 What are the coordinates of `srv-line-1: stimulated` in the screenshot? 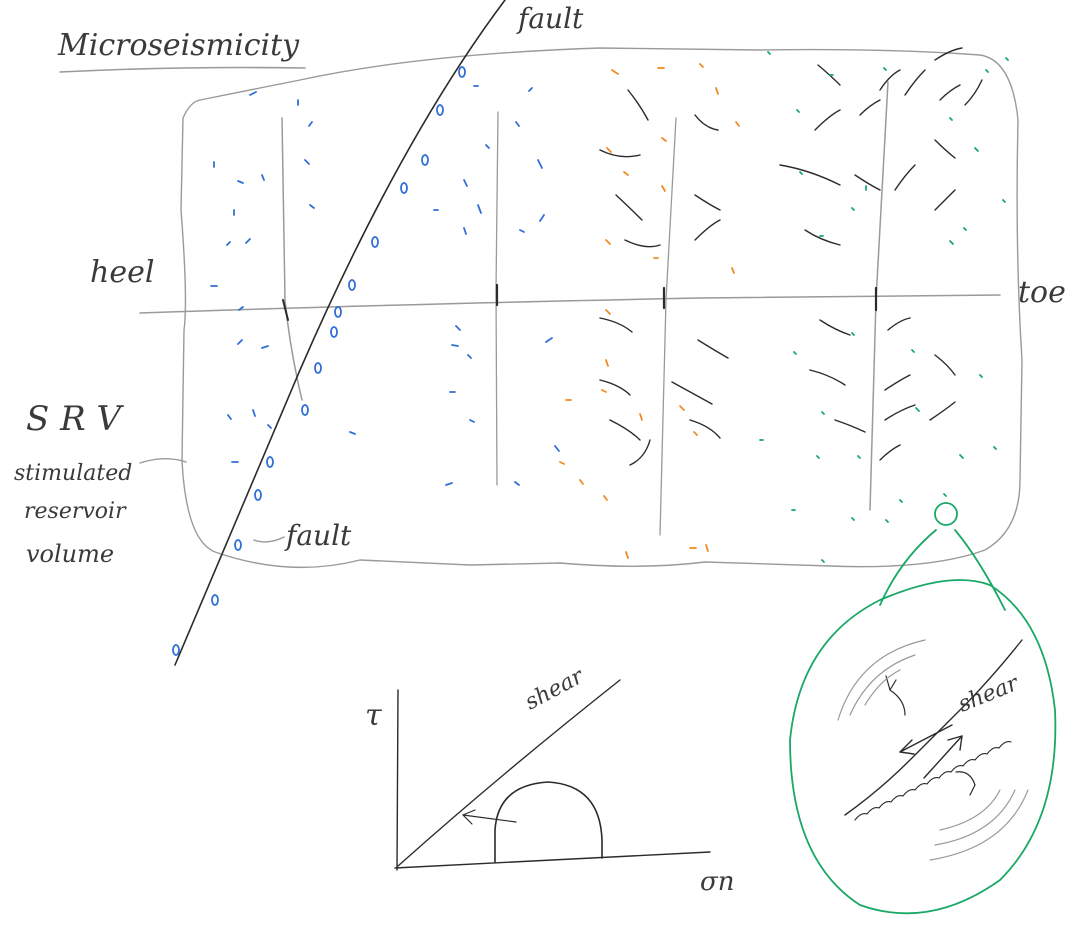 It's located at (73, 473).